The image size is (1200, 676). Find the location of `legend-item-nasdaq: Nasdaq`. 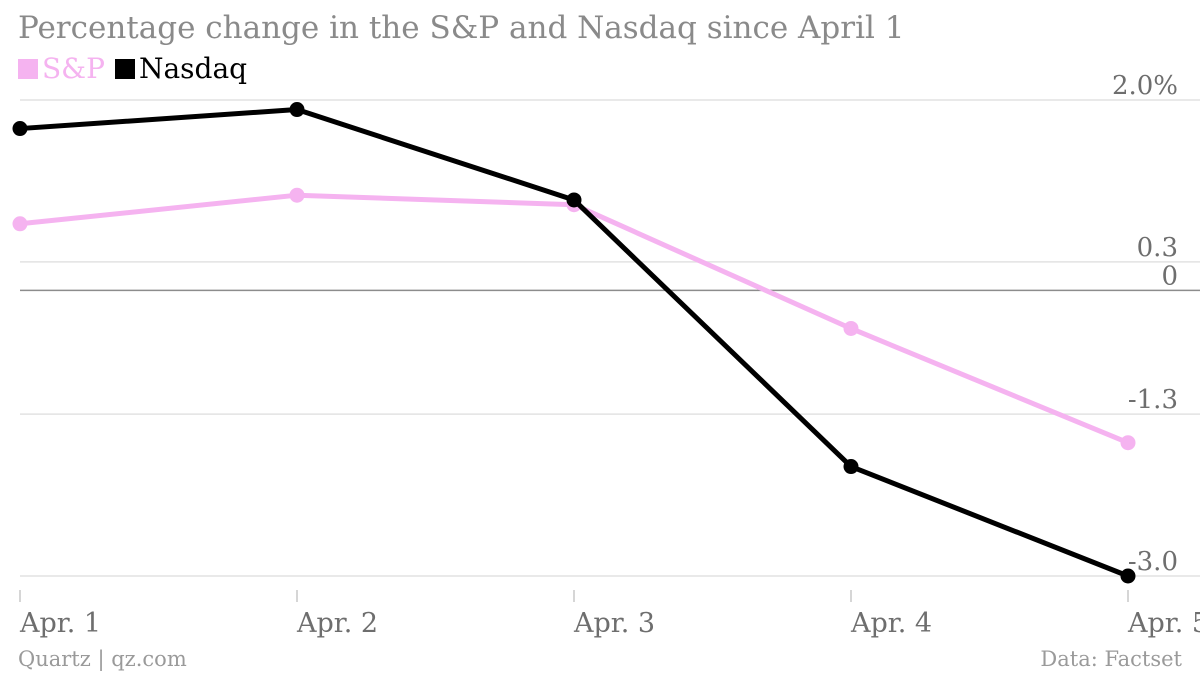

legend-item-nasdaq: Nasdaq is located at coordinates (181, 68).